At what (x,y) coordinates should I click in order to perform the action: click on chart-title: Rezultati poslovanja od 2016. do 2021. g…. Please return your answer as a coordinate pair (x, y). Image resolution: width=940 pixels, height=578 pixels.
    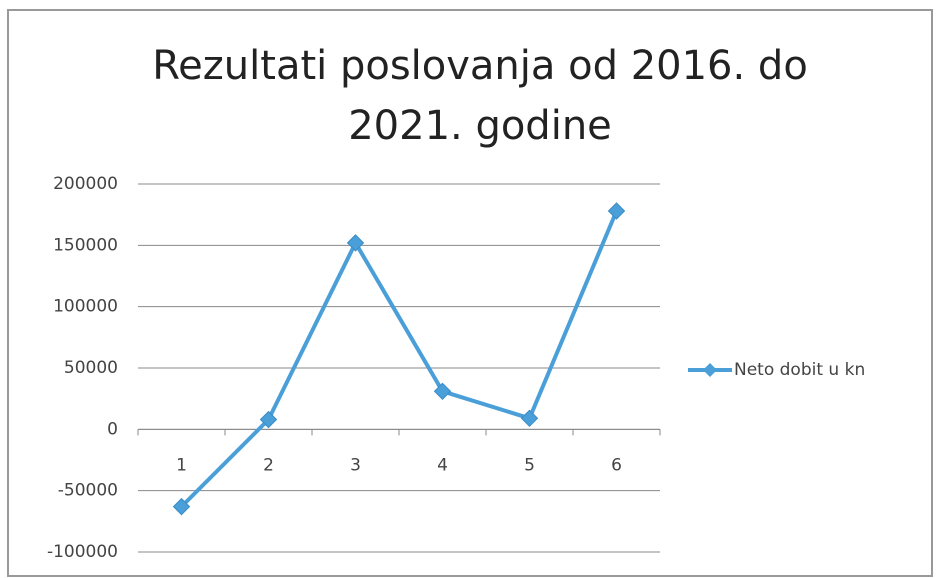
    Looking at the image, I should click on (480, 96).